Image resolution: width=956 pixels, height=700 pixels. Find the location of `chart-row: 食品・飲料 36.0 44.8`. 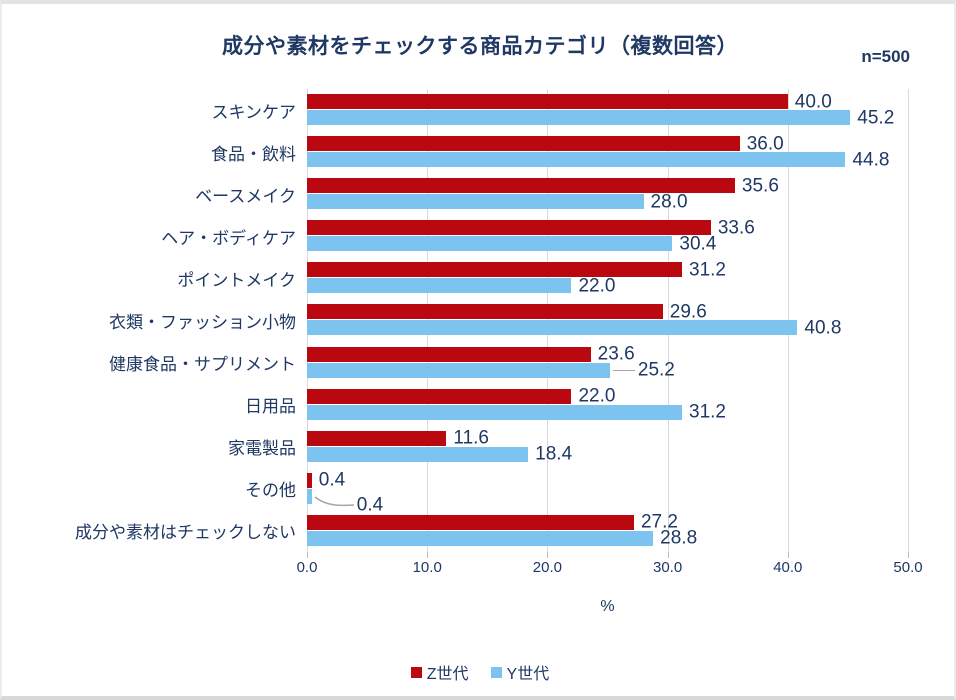

chart-row: 食品・飲料 36.0 44.8 is located at coordinates (455, 152).